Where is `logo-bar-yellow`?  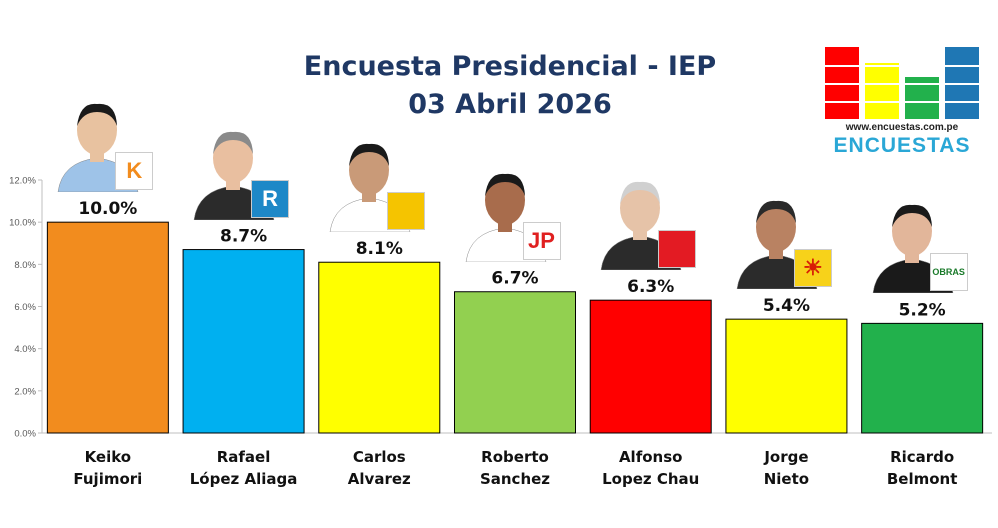
logo-bar-yellow is located at coordinates (882, 91).